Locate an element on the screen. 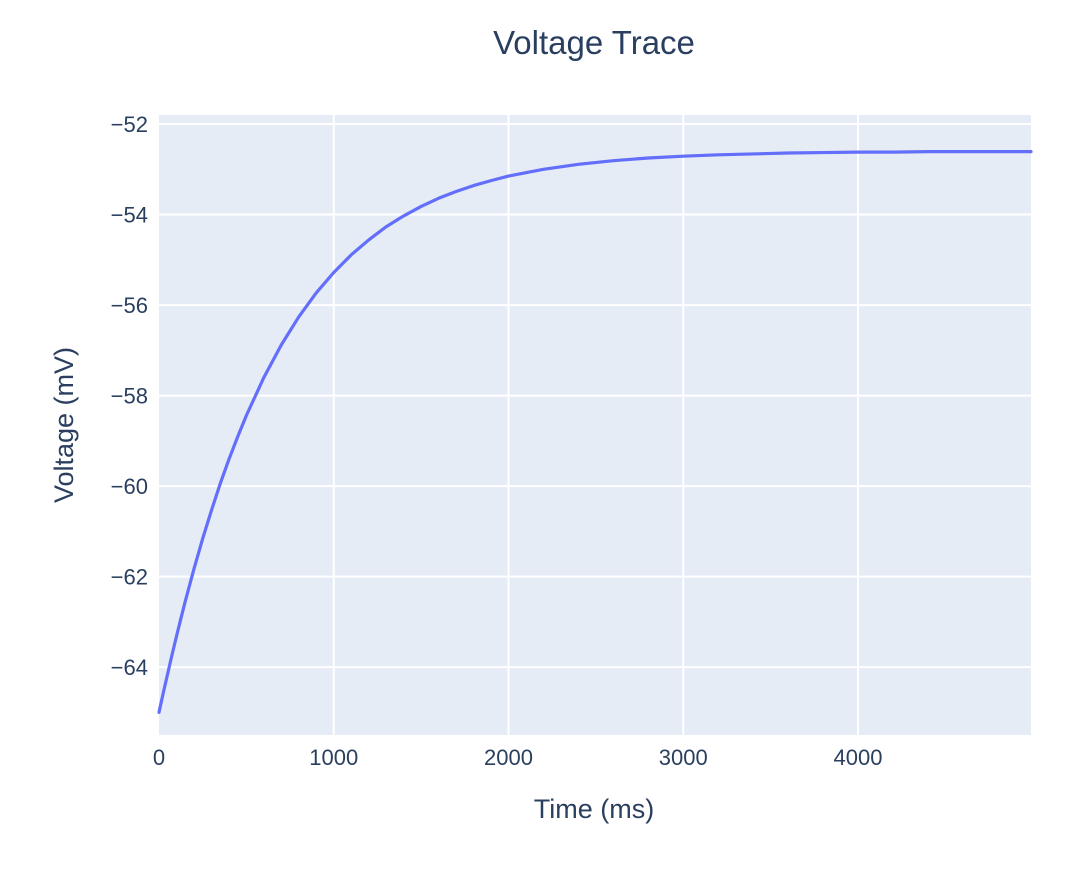 This screenshot has width=1066, height=881. x-axis-ticks: 0 1000 2000 3000 4000 is located at coordinates (518, 757).